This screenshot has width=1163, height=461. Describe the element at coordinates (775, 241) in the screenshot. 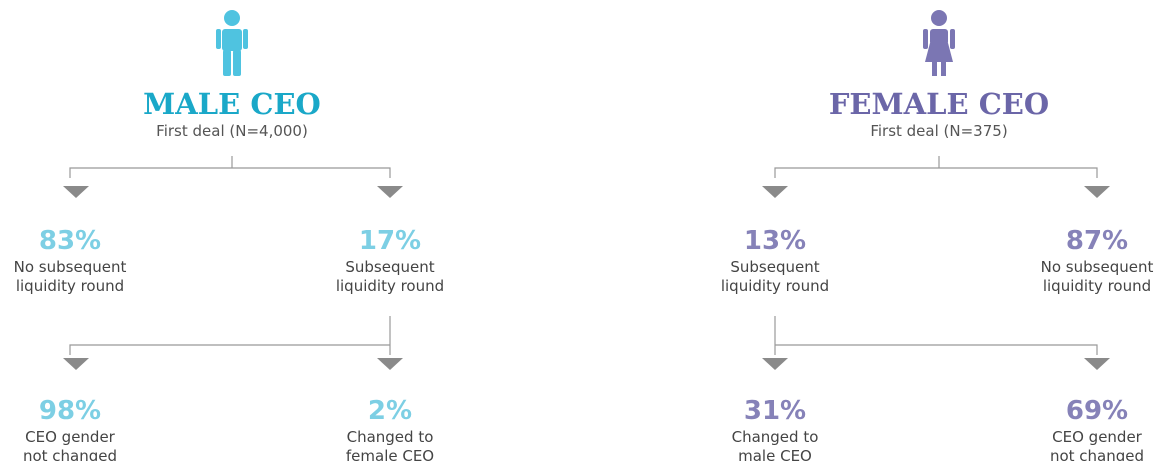

I see `percent: 13%` at that location.